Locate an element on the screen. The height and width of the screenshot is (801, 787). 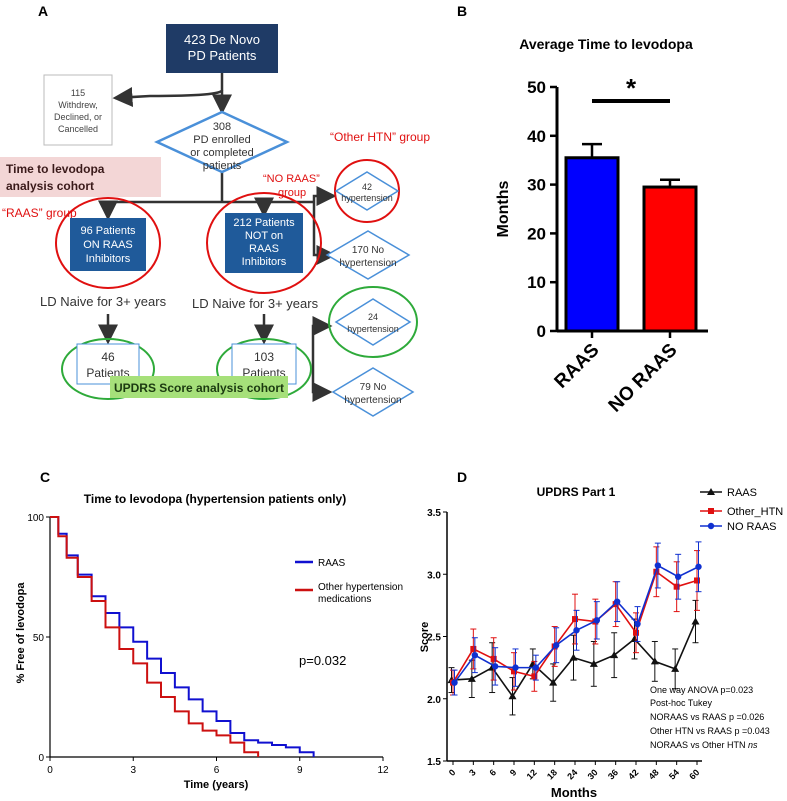
updrs-y-tick-label: 2.5 is located at coordinates (434, 638).